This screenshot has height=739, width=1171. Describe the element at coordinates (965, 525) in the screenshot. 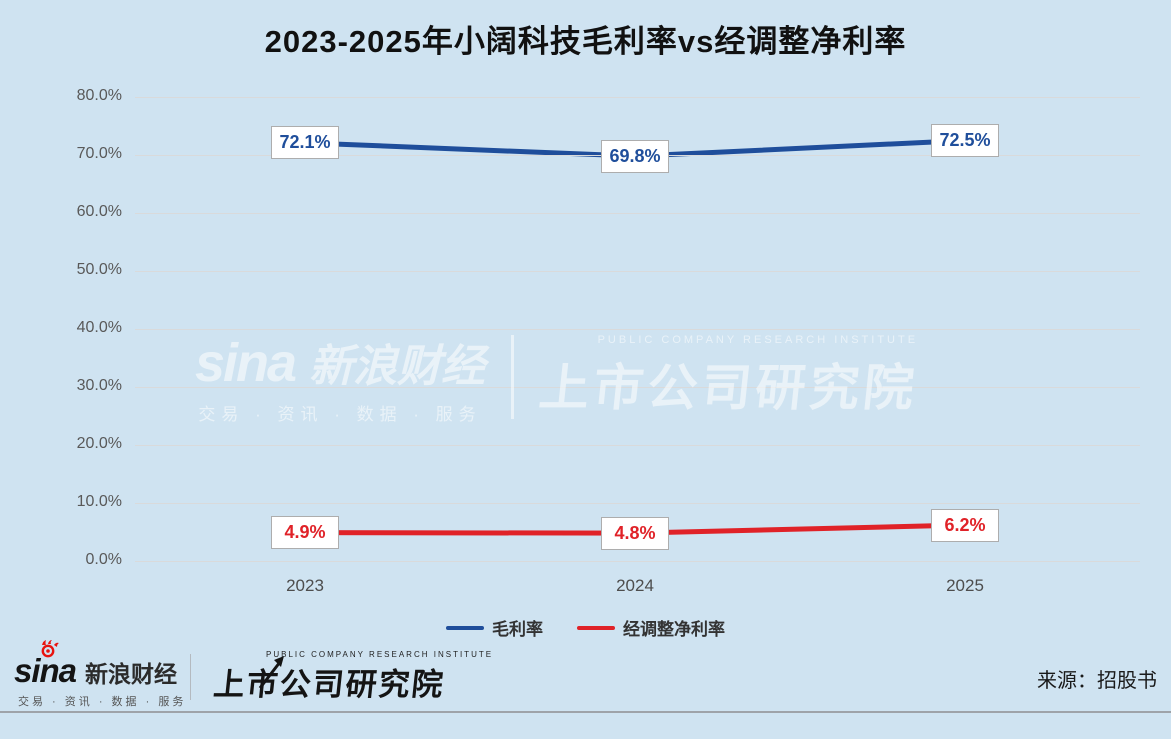

I see `data-label: 6.2%` at that location.